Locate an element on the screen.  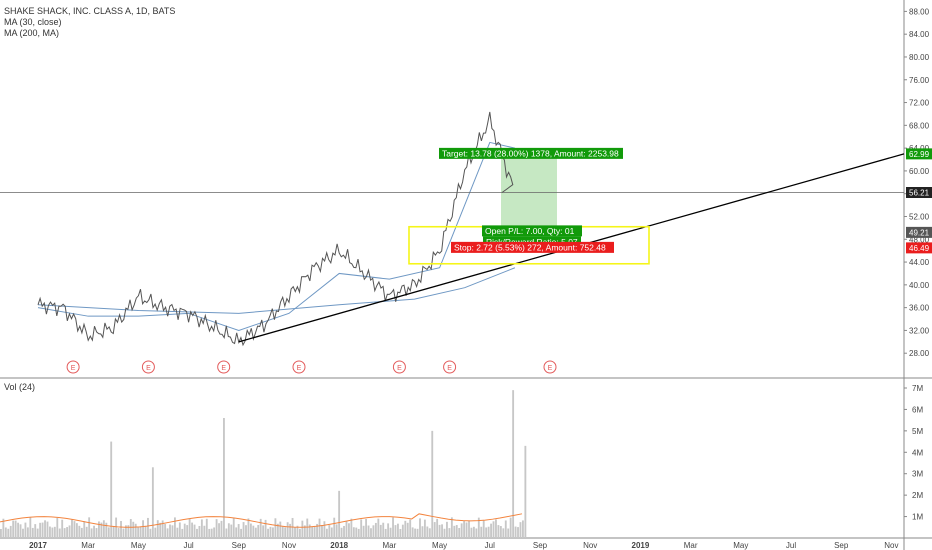
time-tick-label: Sep is located at coordinates (239, 545).